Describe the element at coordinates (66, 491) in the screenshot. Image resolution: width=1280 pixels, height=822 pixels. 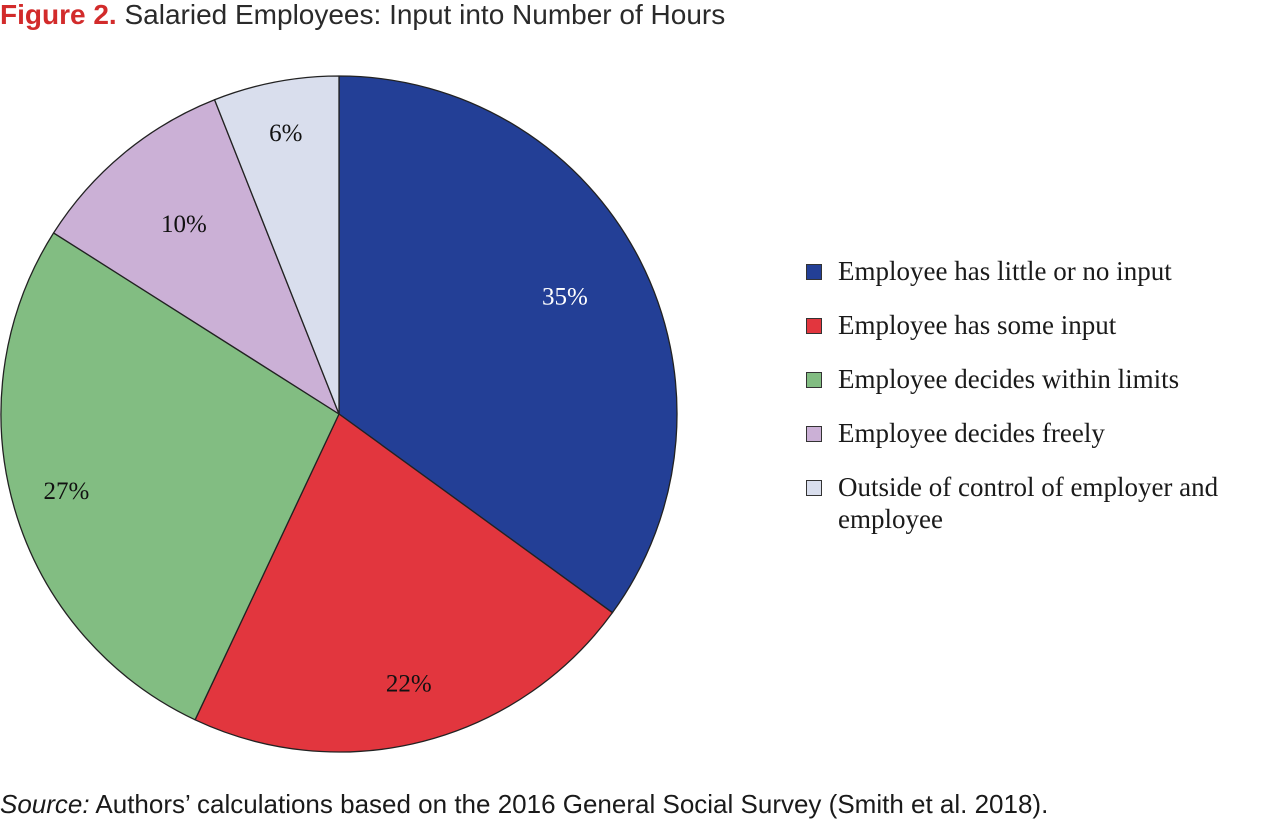
I see `pie-slice-label: 27%` at that location.